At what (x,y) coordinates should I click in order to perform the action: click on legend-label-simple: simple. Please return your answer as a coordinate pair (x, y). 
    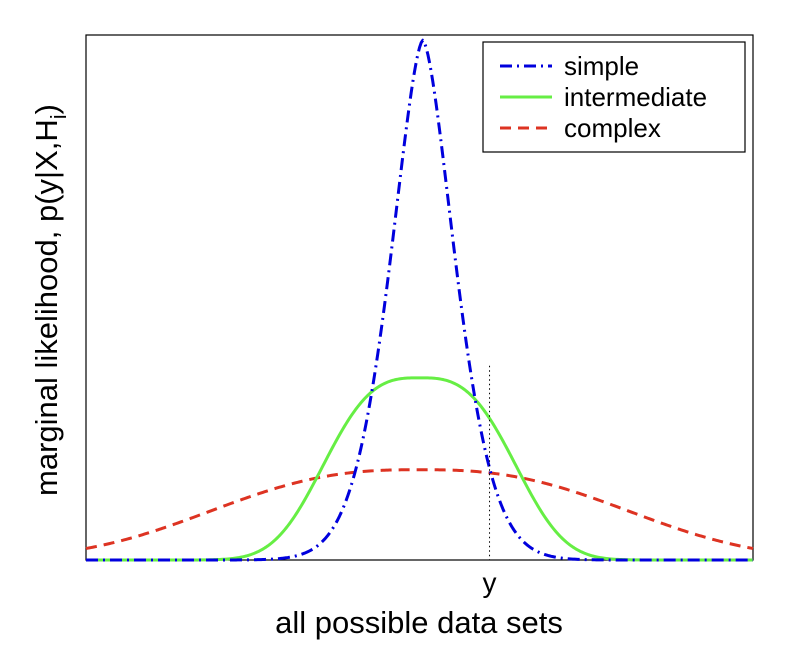
    Looking at the image, I should click on (601, 66).